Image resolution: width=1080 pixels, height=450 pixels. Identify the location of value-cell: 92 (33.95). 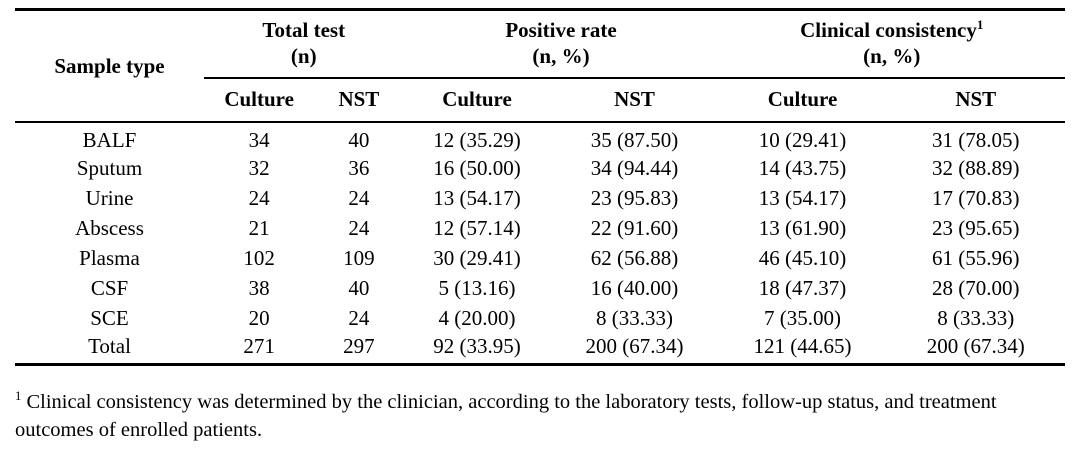
(477, 349).